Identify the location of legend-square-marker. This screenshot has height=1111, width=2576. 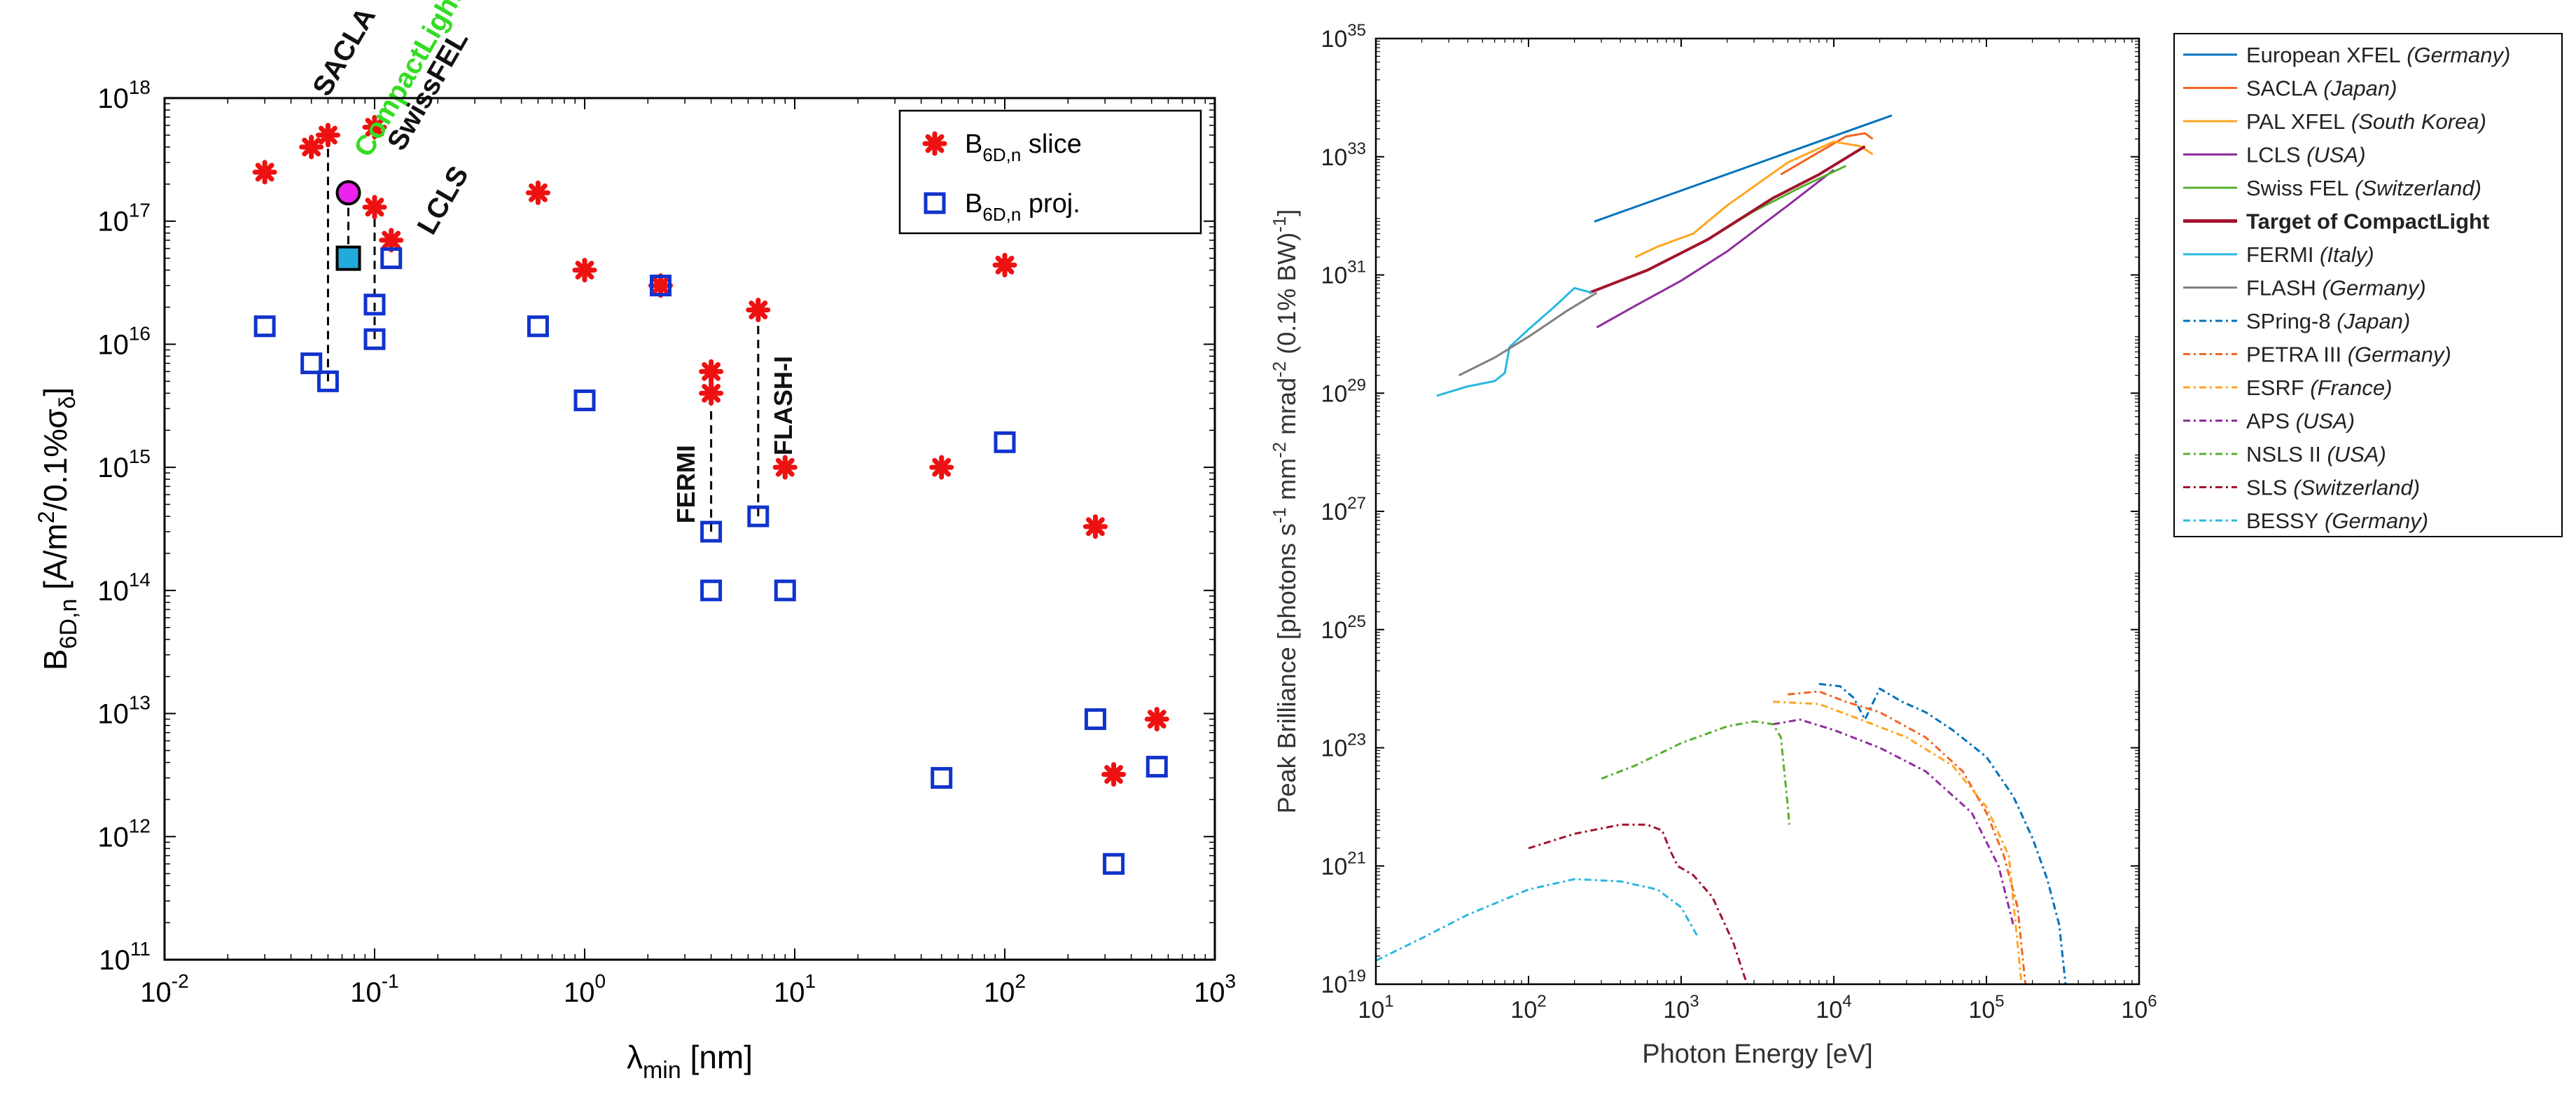
(935, 203).